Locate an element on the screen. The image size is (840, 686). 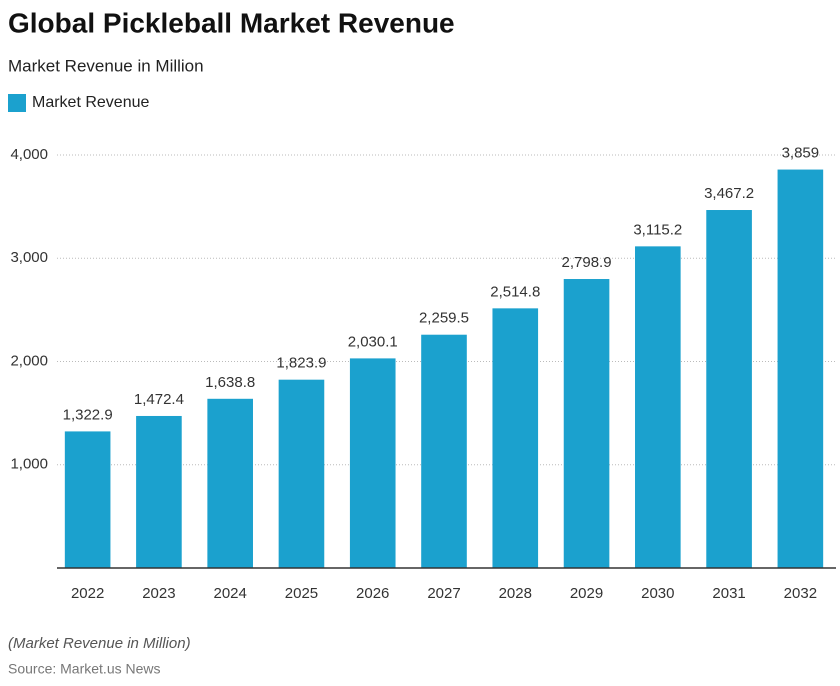
x-tick-label: 2030 is located at coordinates (657, 593).